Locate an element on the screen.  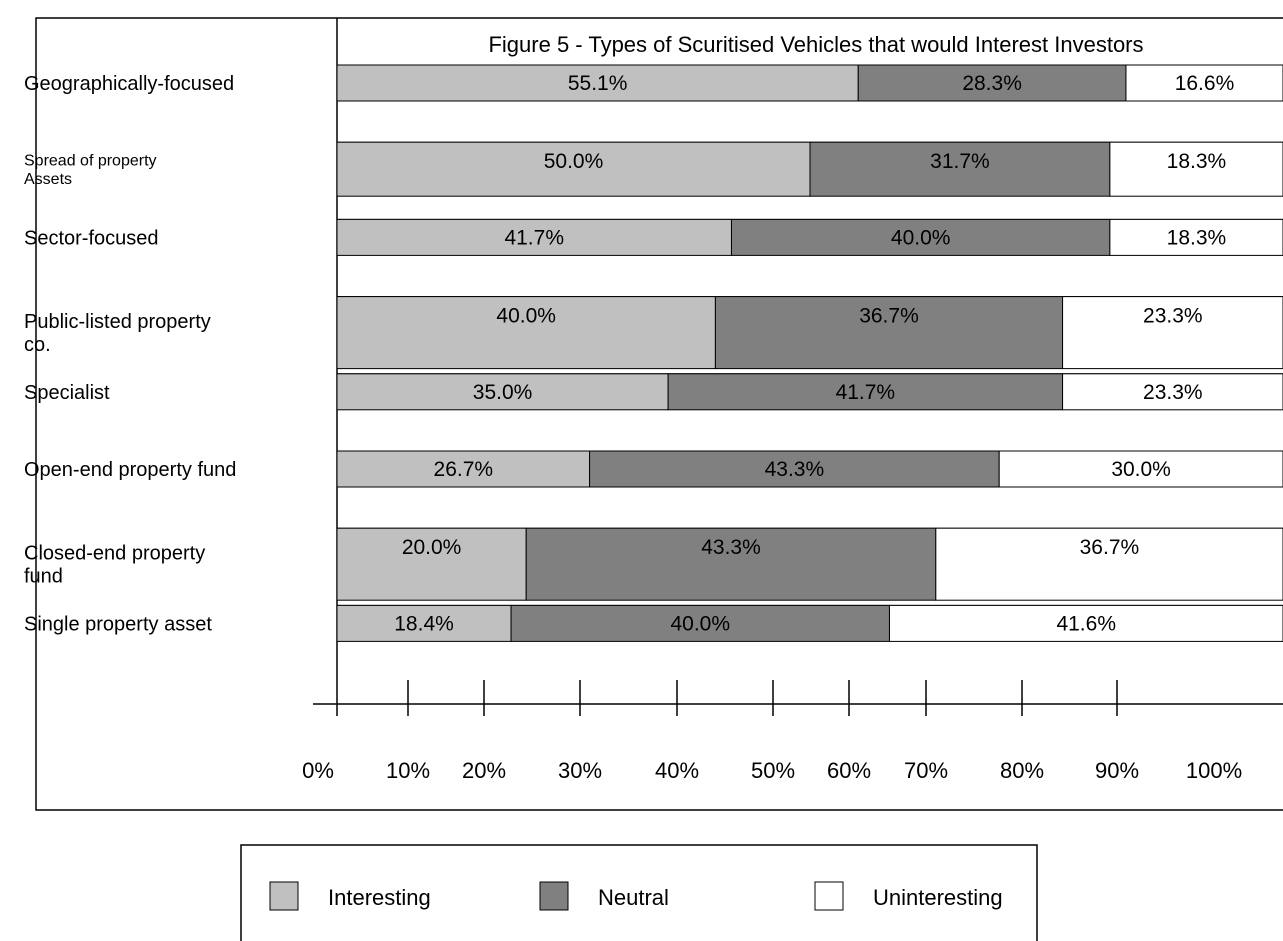
x-tick-label: 60% is located at coordinates (849, 770).